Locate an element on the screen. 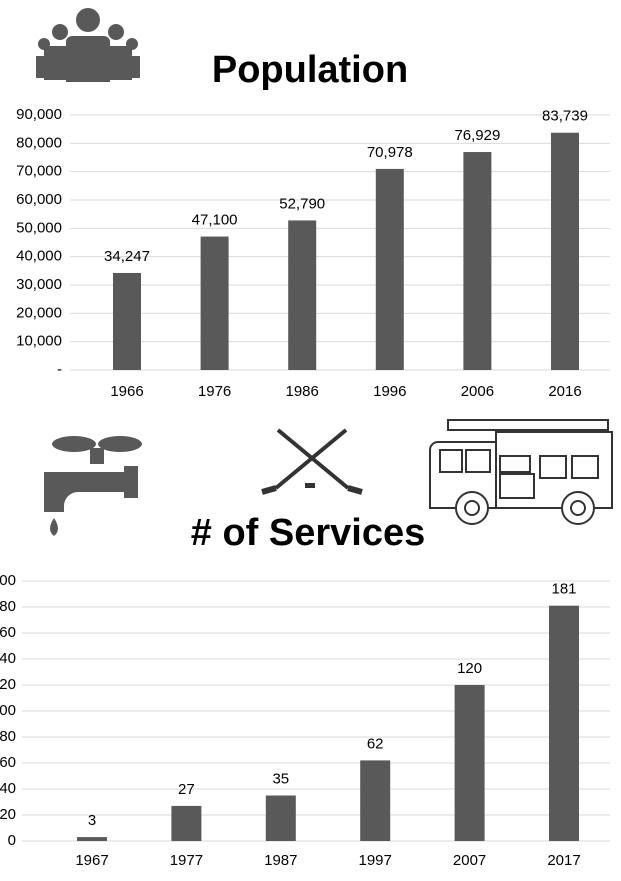 This screenshot has width=621, height=881. data-label: 27 is located at coordinates (186, 789).